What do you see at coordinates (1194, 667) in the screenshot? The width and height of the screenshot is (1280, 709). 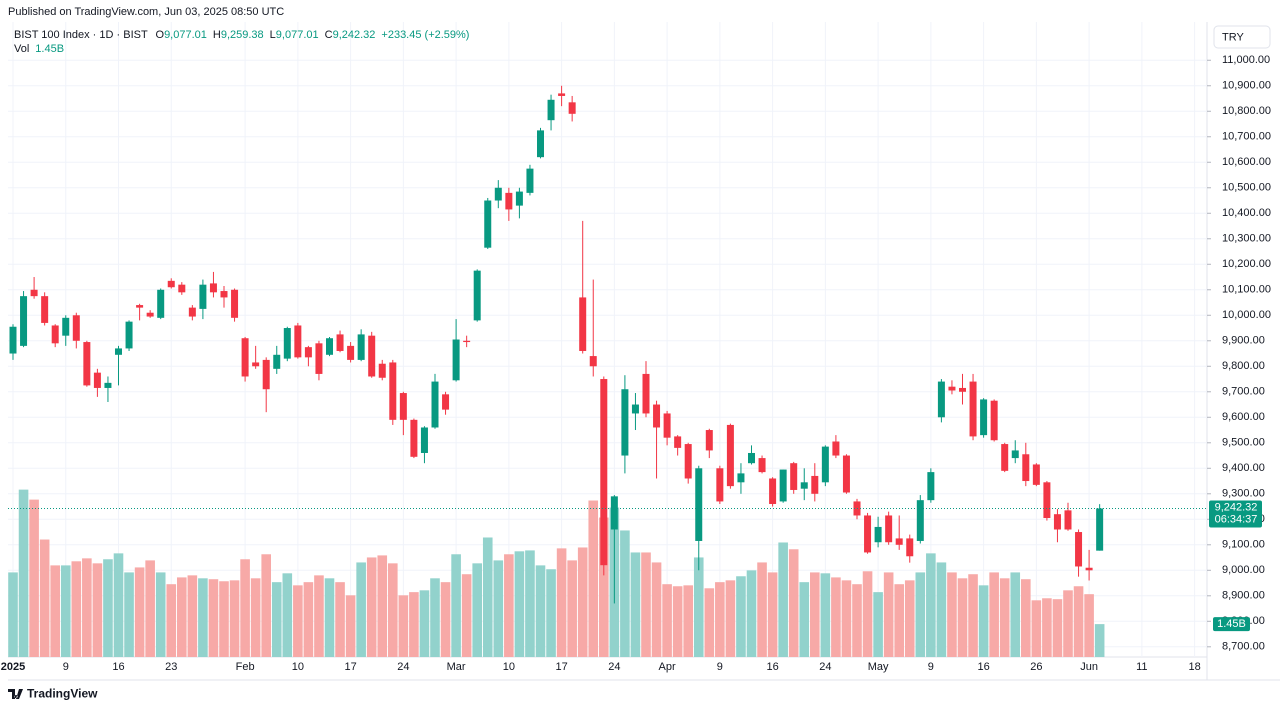 I see `x-tick-label: 18` at bounding box center [1194, 667].